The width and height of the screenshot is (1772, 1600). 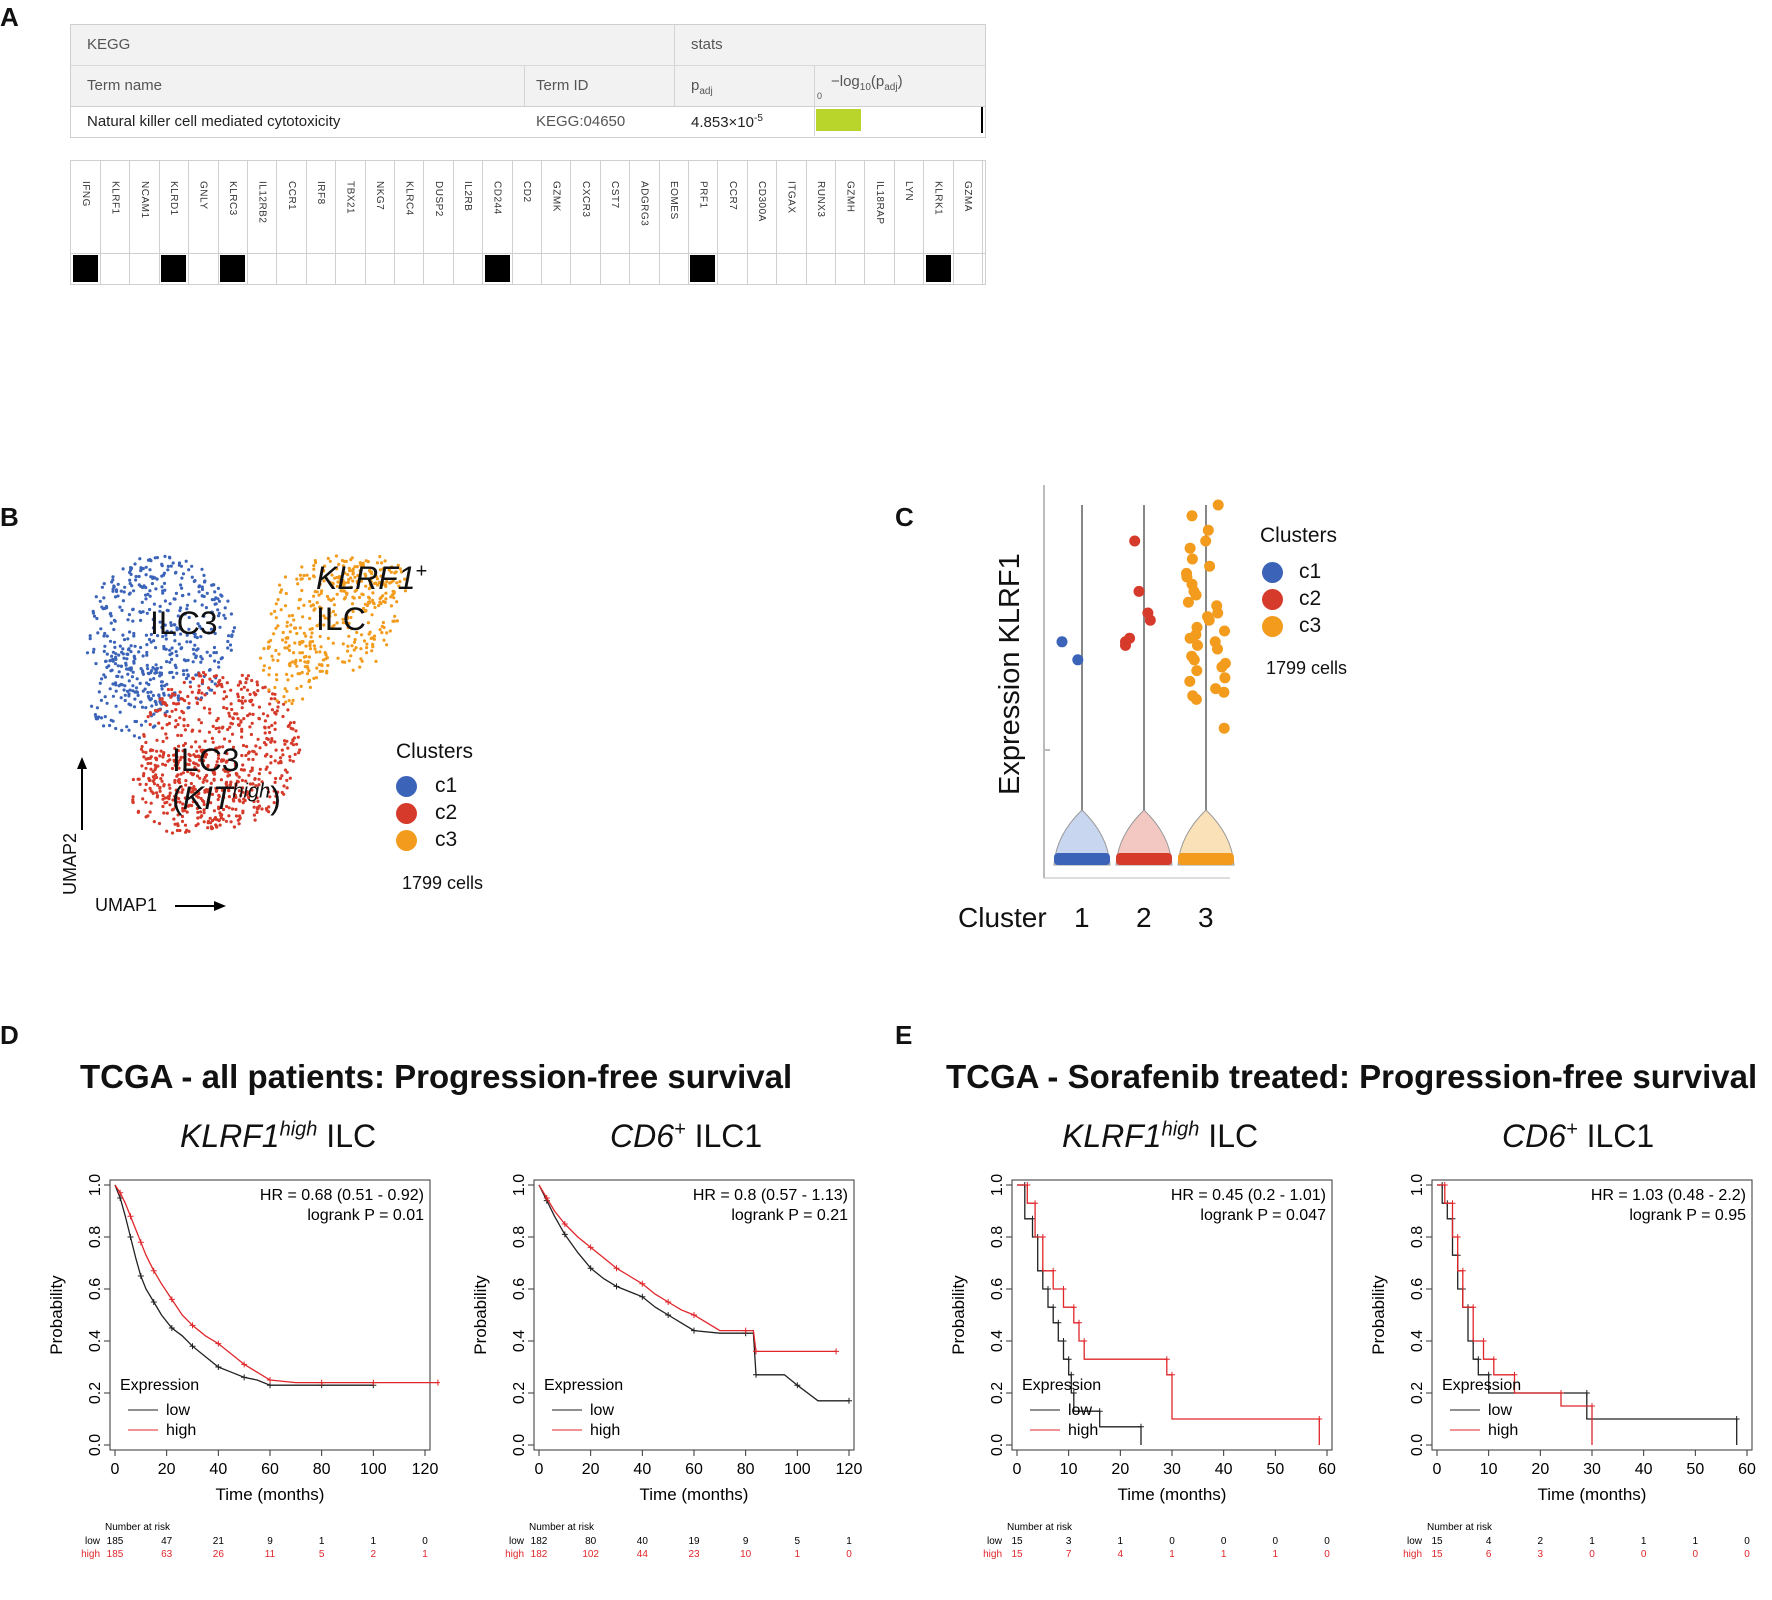 I want to click on km-risk-low-label: low, so click(x=995, y=1541).